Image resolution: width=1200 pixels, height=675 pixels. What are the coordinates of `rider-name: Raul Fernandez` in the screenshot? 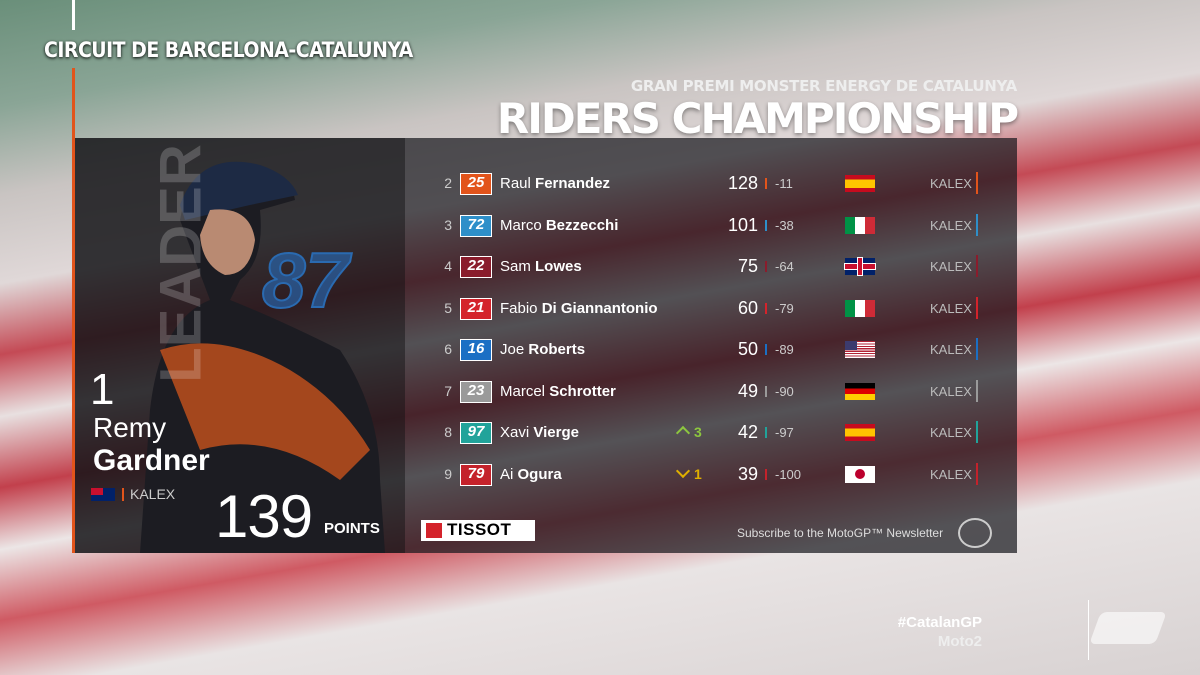 It's located at (555, 183).